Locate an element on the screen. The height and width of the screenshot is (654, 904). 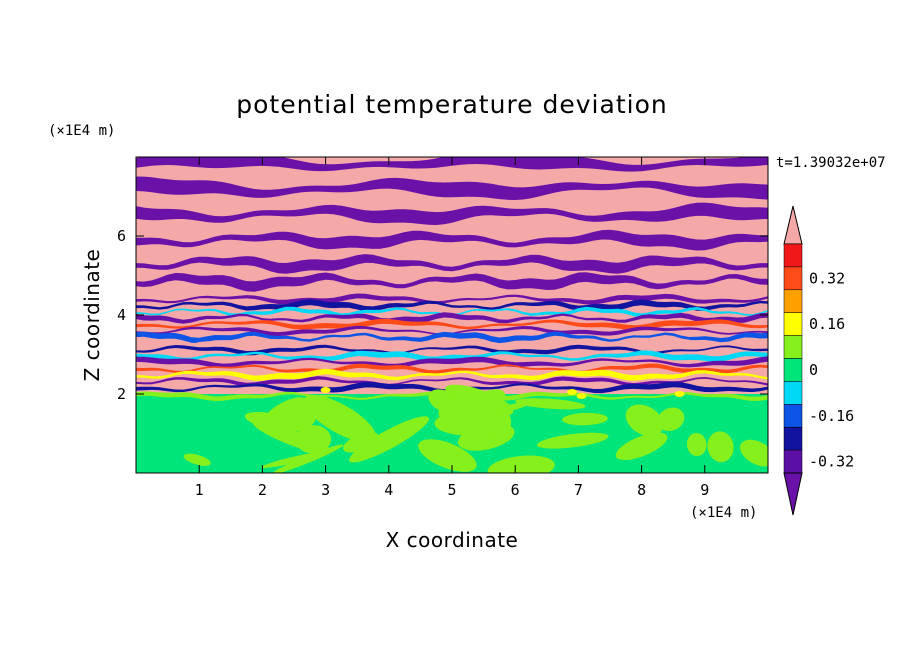
x-unit-label: (×1E4 m) is located at coordinates (723, 513).